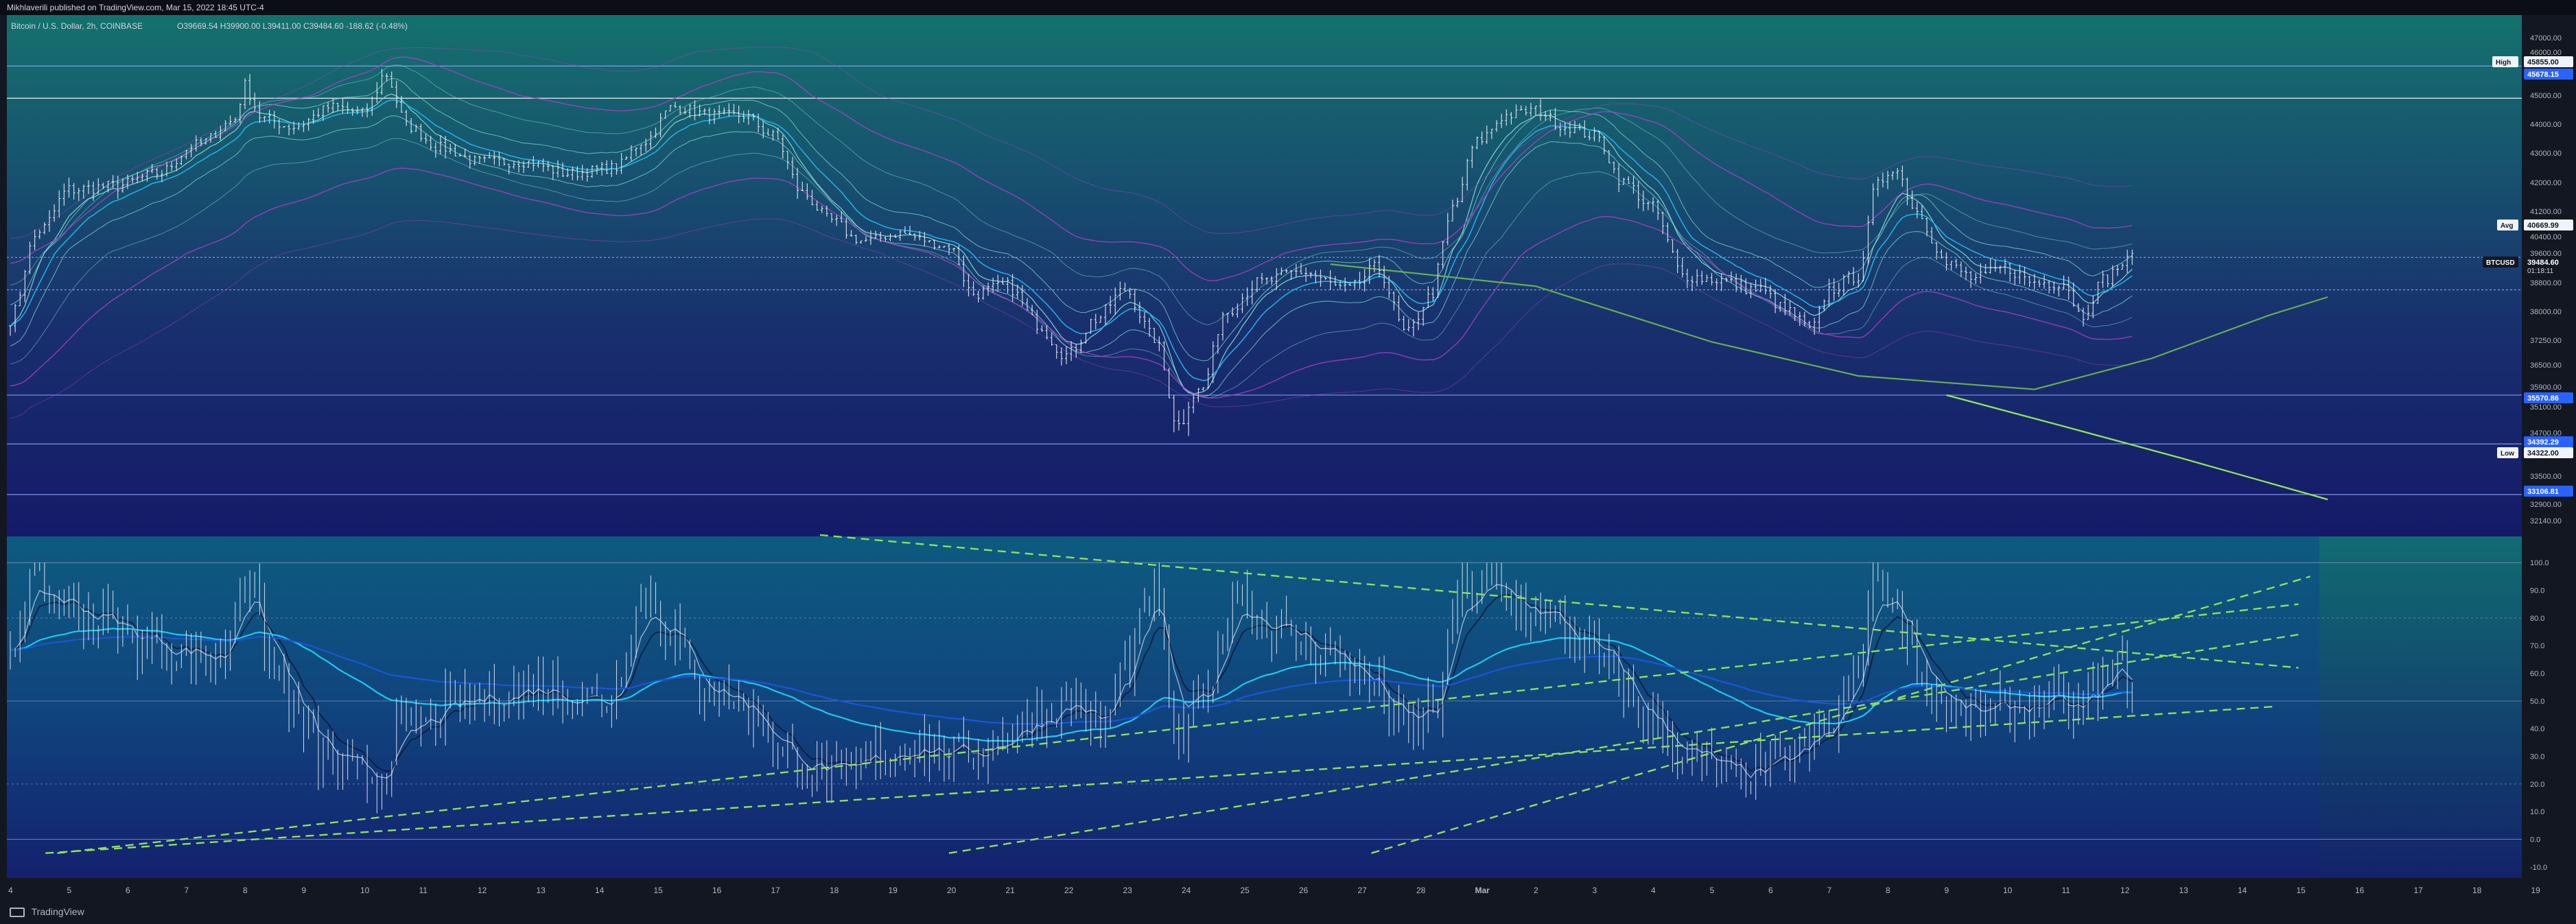 Image resolution: width=2576 pixels, height=924 pixels. Describe the element at coordinates (2546, 53) in the screenshot. I see `price-tick-label: 46000.00` at that location.